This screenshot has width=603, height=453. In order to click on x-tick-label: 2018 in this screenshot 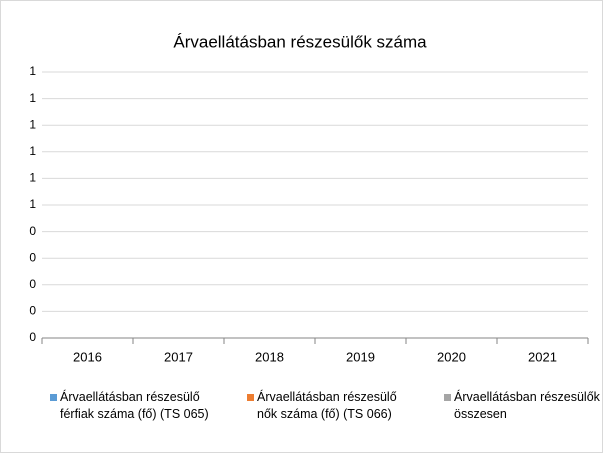, I will do `click(269, 356)`.